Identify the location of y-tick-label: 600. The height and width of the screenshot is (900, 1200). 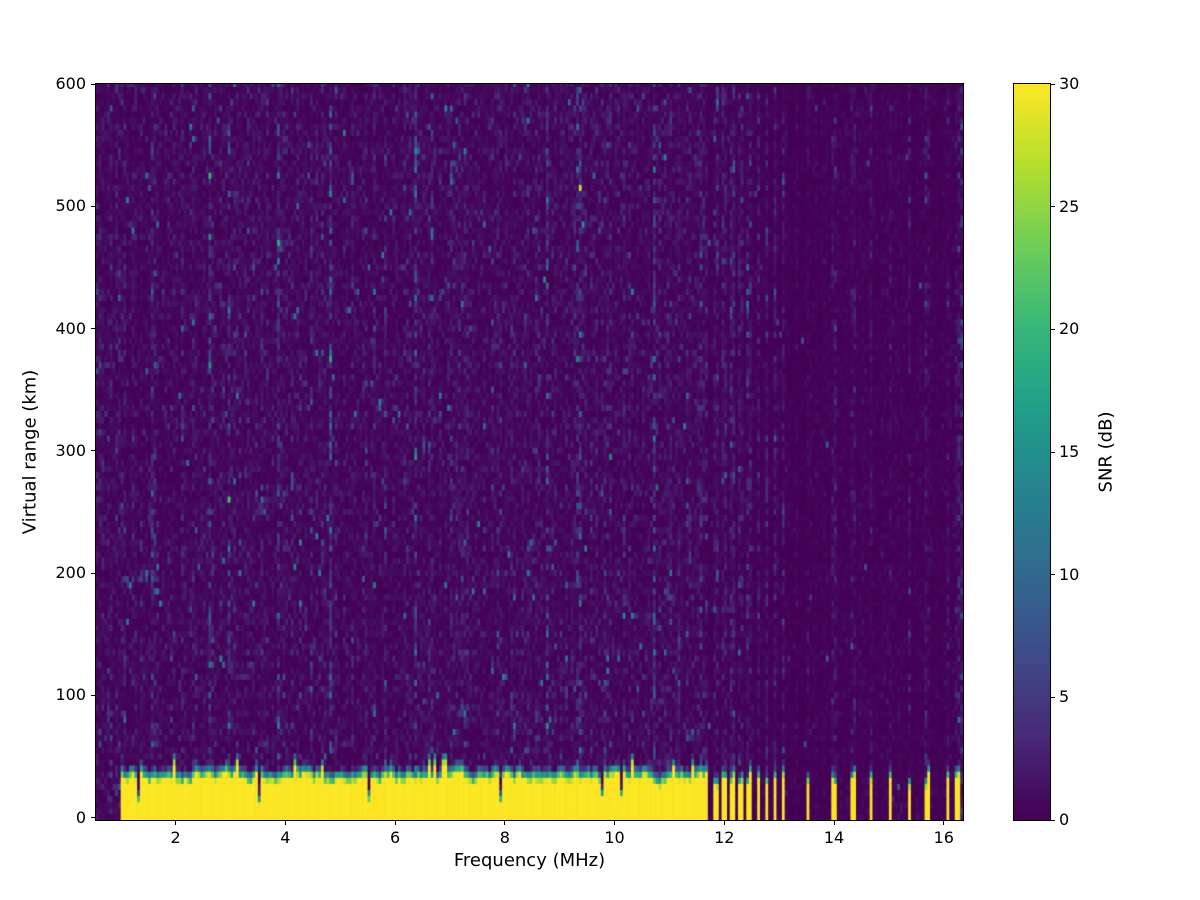
(70, 83).